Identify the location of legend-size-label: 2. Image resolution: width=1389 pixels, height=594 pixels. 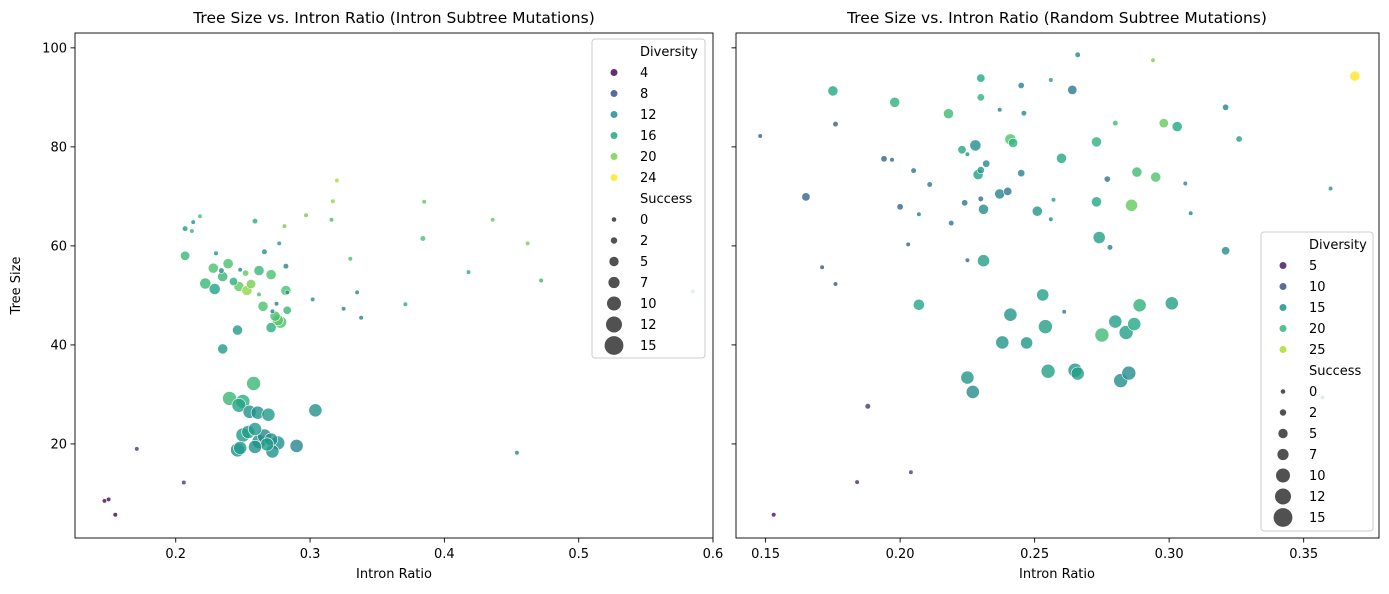
(1313, 413).